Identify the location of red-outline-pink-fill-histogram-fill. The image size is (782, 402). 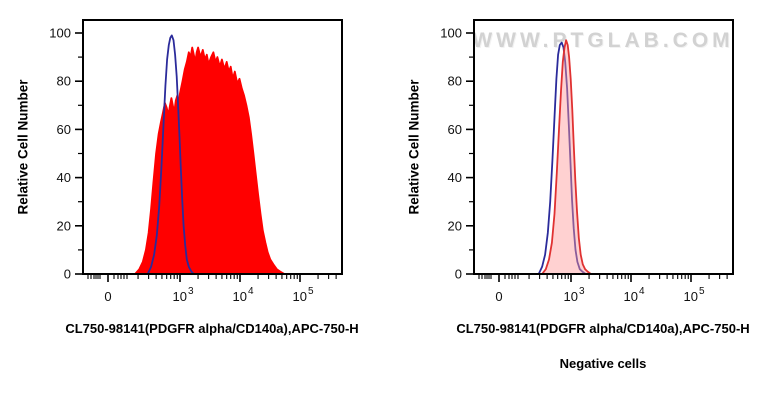
(566, 157).